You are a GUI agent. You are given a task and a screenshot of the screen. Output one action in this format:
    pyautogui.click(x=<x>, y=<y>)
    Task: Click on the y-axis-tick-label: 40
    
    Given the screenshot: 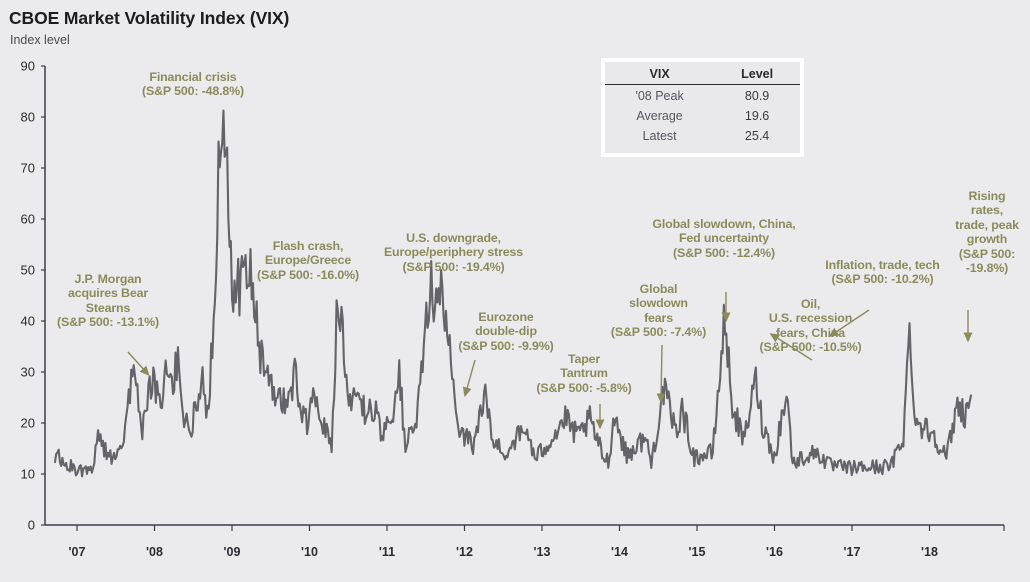 What is the action you would take?
    pyautogui.click(x=27, y=321)
    